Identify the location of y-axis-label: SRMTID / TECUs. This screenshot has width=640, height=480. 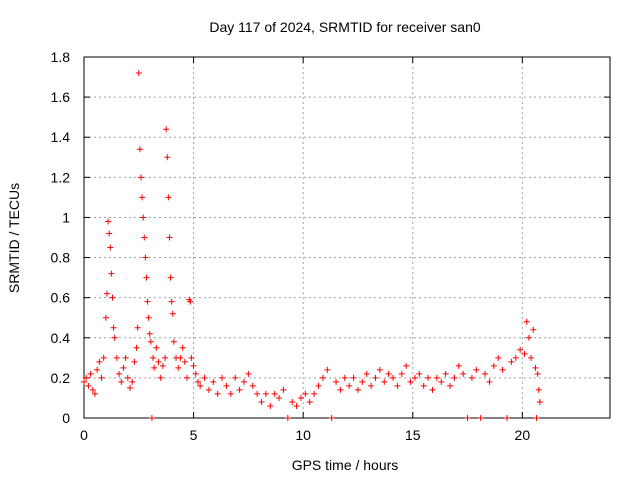
(14, 238).